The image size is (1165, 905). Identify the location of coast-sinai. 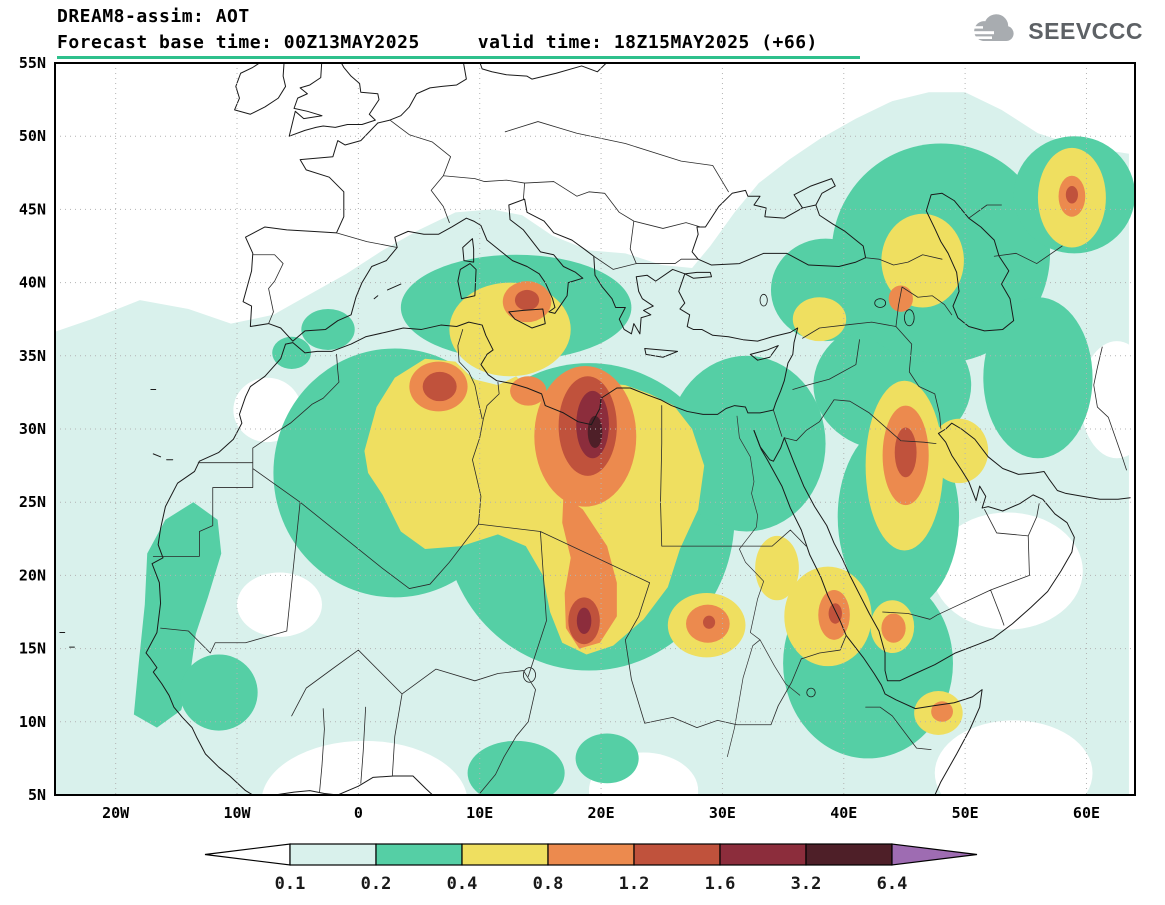
(769, 445).